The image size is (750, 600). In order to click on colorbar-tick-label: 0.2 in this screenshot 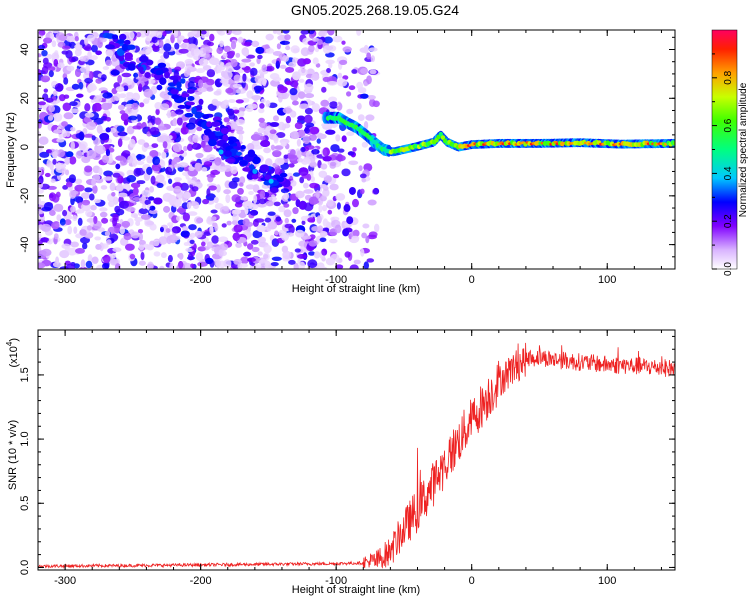, I will do `click(728, 221)`.